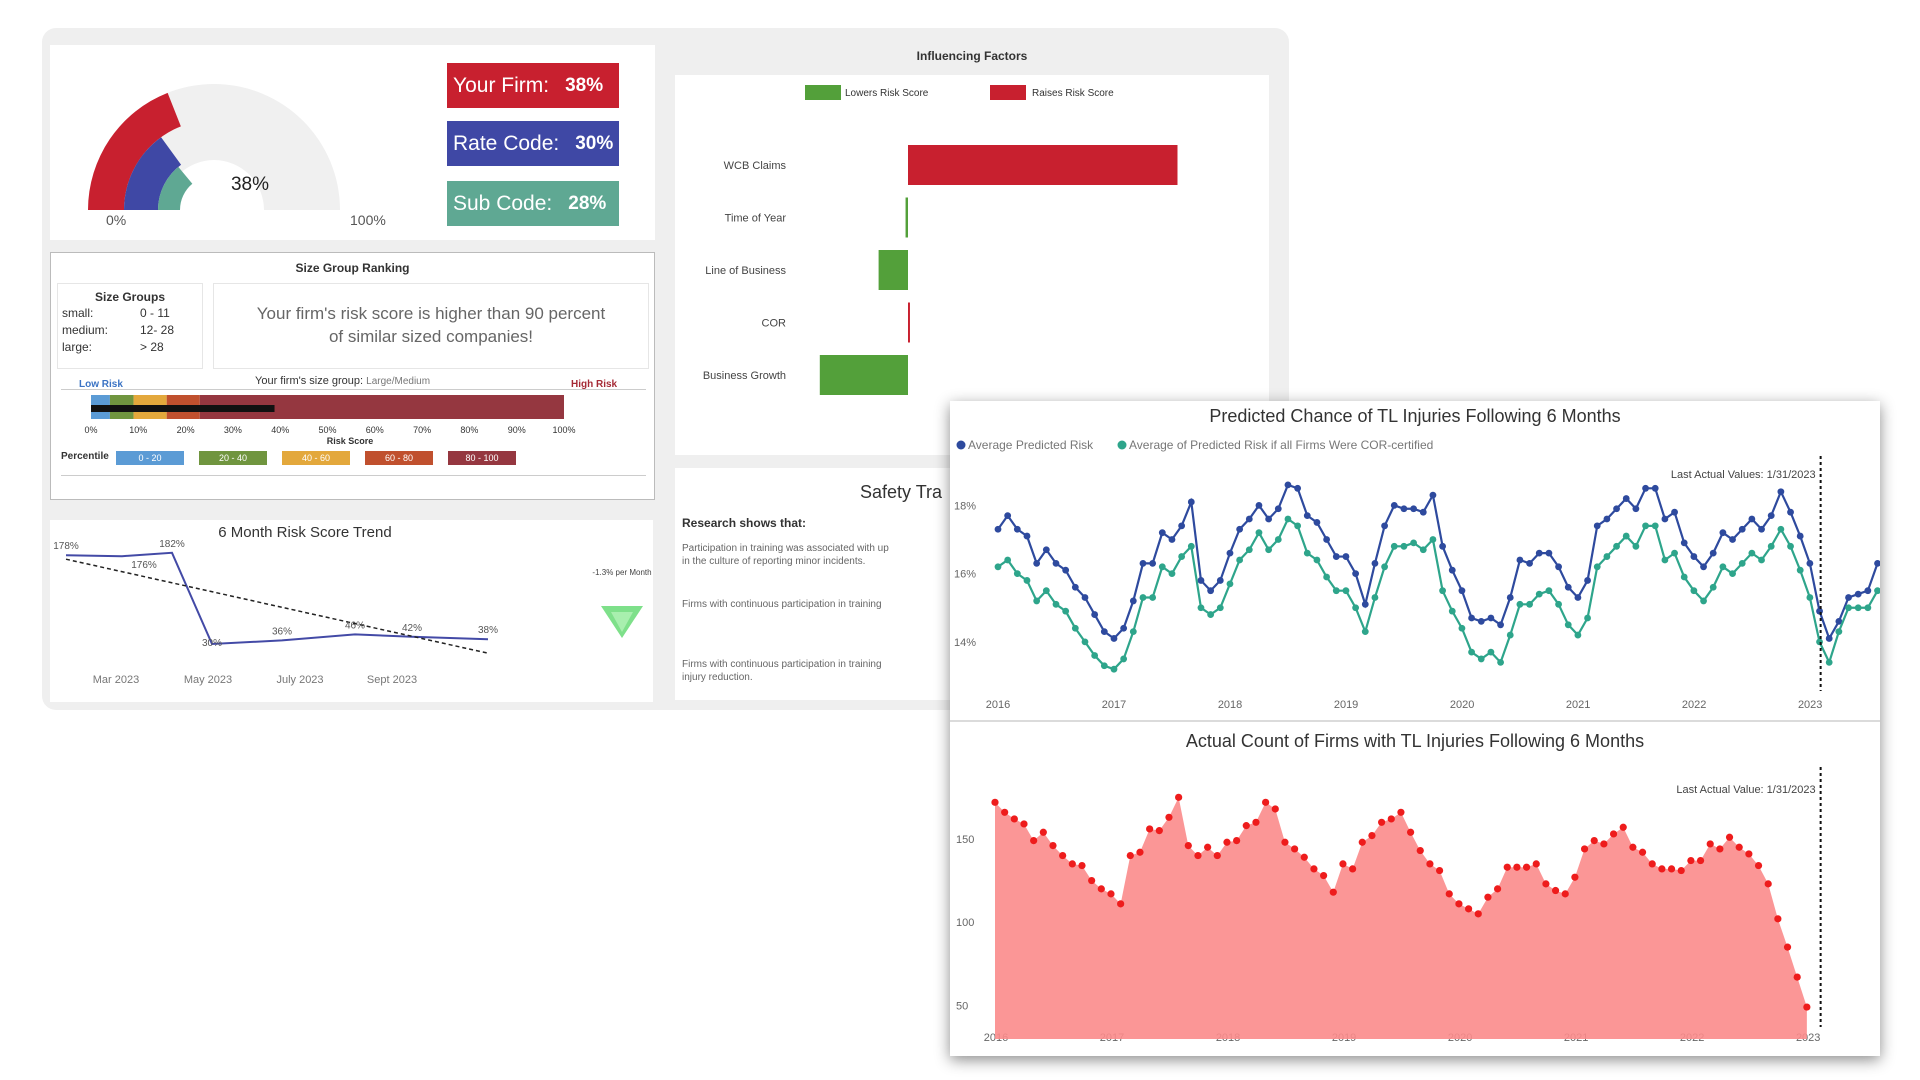  Describe the element at coordinates (299, 680) in the screenshot. I see `trend-month-label: July 2023` at that location.